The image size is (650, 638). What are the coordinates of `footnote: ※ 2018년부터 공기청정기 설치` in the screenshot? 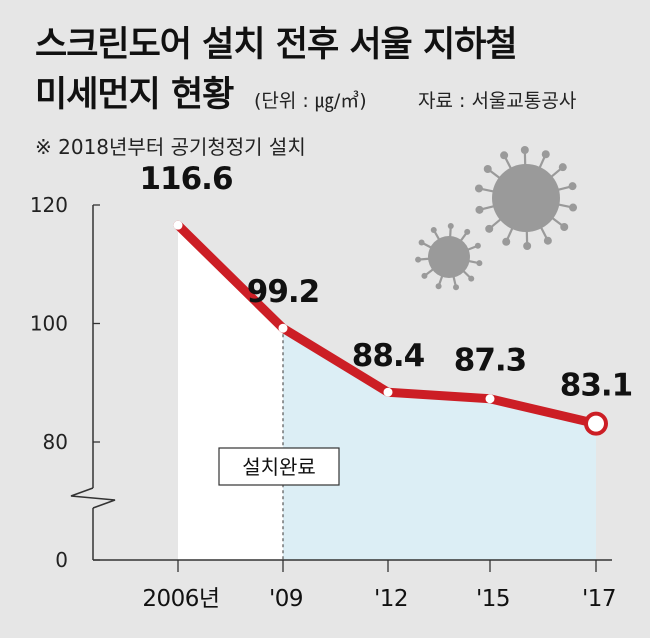 It's located at (170, 147).